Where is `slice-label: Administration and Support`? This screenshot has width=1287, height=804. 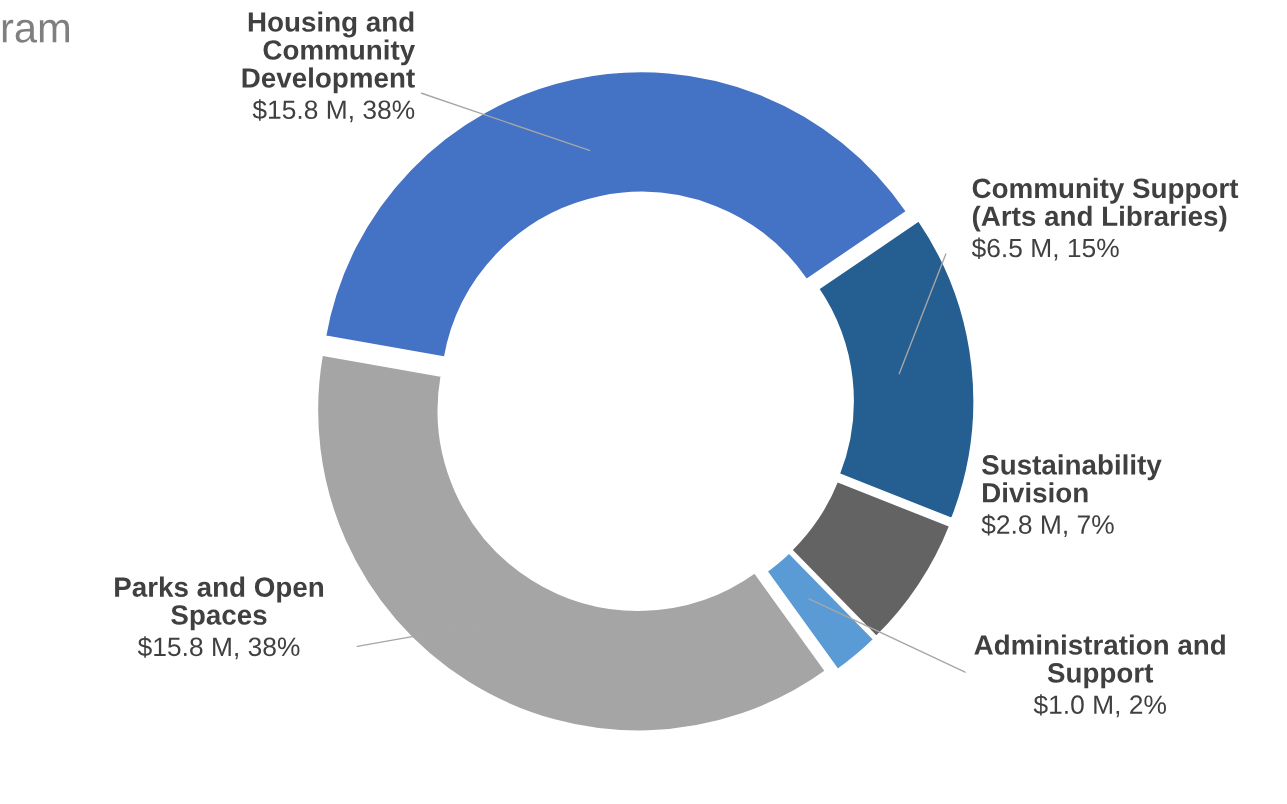 slice-label: Administration and Support is located at coordinates (1099, 661).